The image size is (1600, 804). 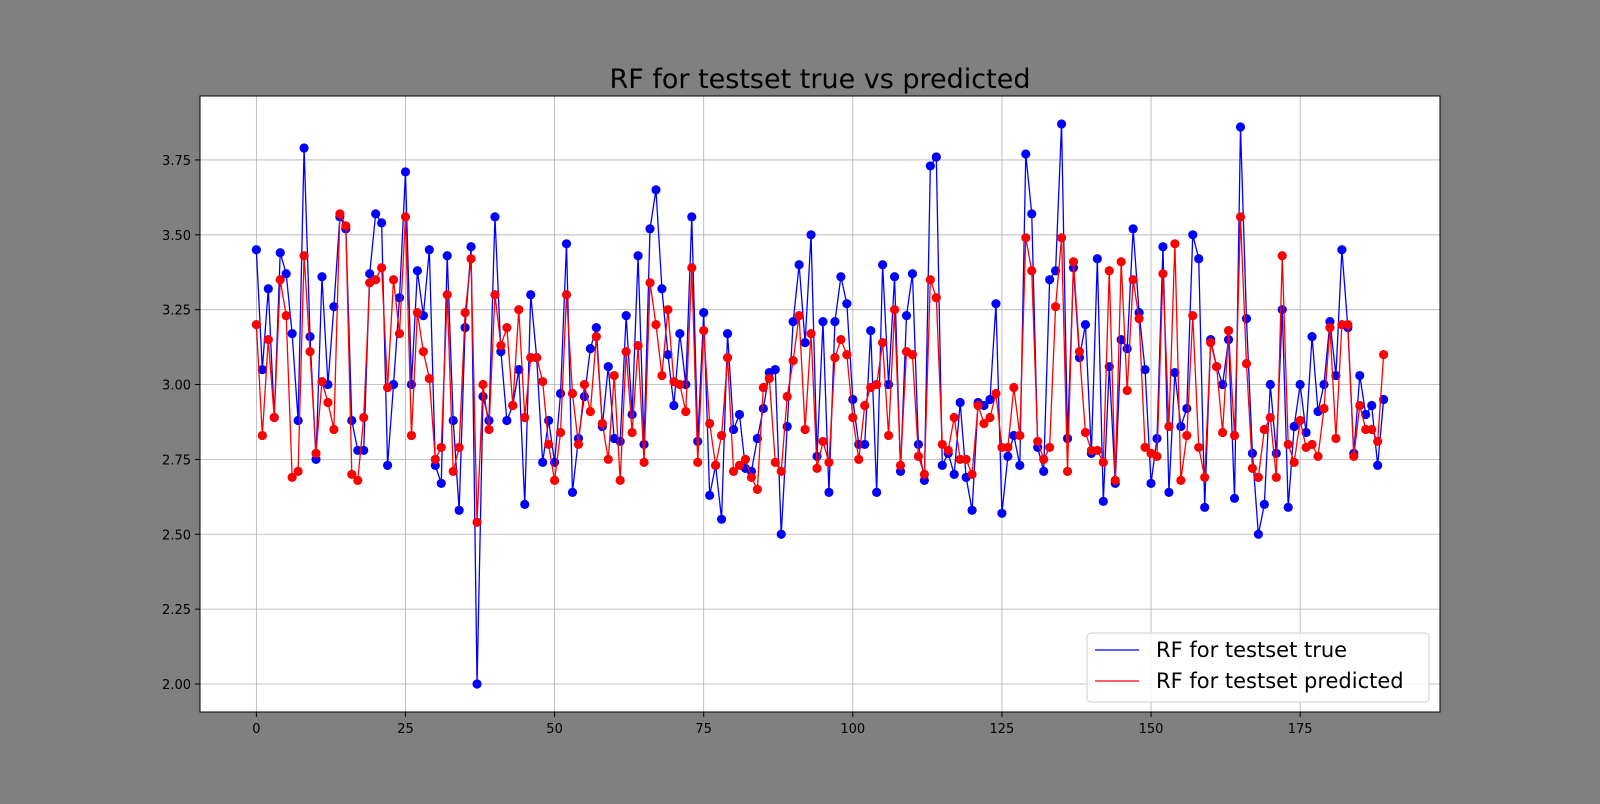 What do you see at coordinates (1151, 729) in the screenshot?
I see `x-tick-label: 150` at bounding box center [1151, 729].